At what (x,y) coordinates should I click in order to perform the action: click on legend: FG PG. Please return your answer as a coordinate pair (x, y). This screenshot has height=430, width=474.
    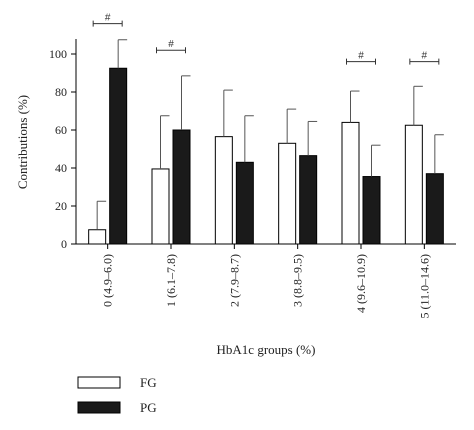
    Looking at the image, I should click on (117, 395).